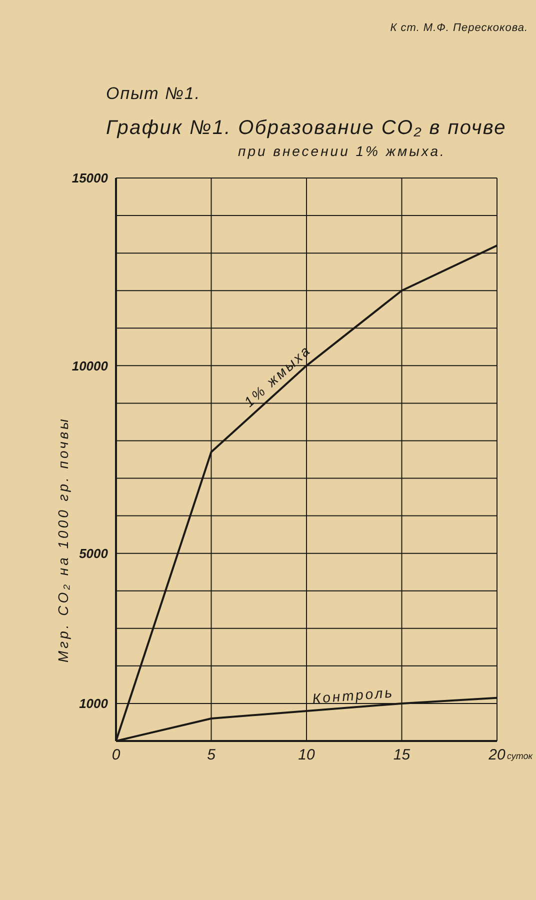 This screenshot has height=900, width=536. Describe the element at coordinates (94, 704) in the screenshot. I see `y-tick-label: 1000` at that location.